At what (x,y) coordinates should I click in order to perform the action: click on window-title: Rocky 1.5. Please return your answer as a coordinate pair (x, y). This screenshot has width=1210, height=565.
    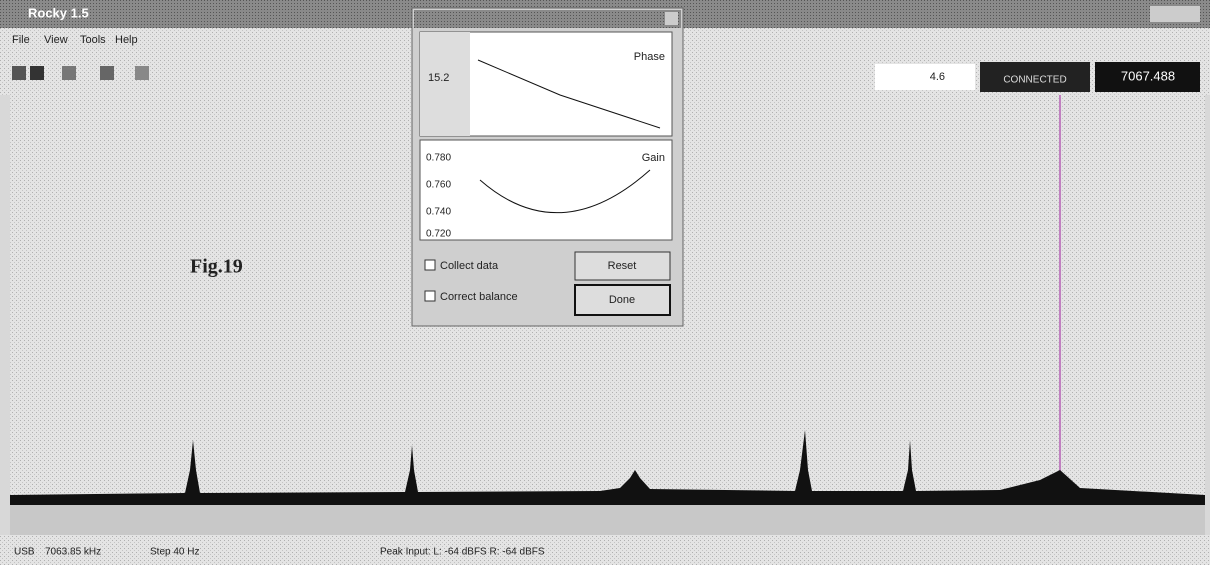
    Looking at the image, I should click on (58, 12).